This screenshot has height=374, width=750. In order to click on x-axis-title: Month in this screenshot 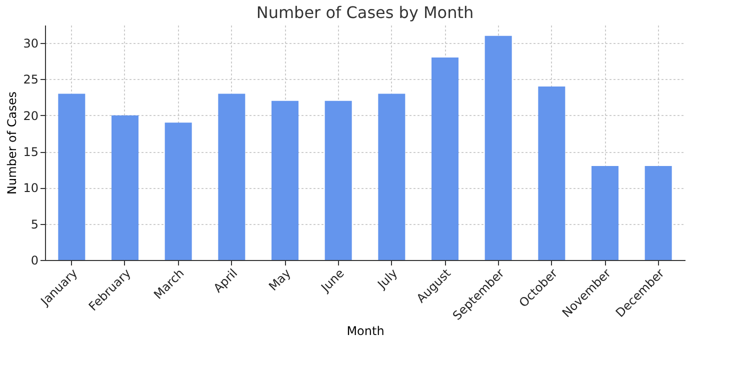, I will do `click(365, 331)`.